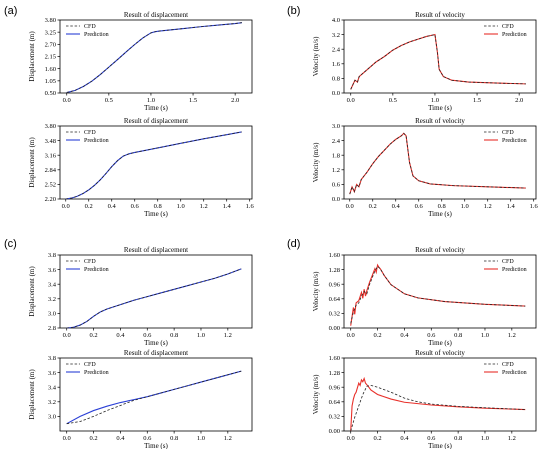 This screenshot has width=550, height=449. I want to click on panel-label-a: (a), so click(10, 11).